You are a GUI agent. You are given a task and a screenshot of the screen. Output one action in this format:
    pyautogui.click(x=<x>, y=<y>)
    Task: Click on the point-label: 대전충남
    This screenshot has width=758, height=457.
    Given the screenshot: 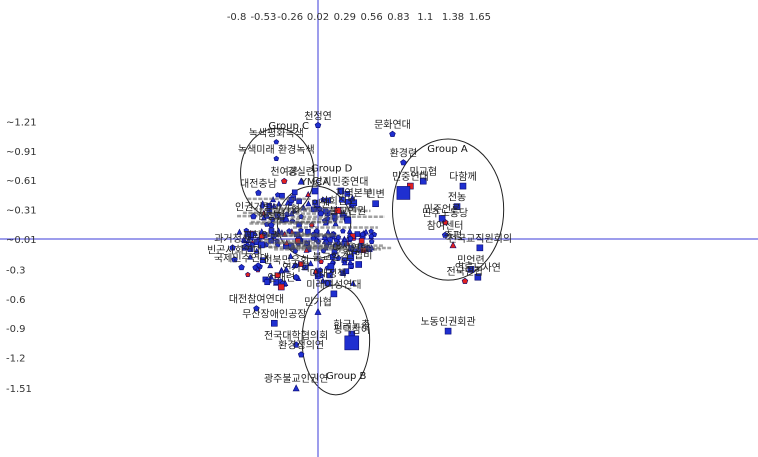 What is the action you would take?
    pyautogui.click(x=258, y=184)
    